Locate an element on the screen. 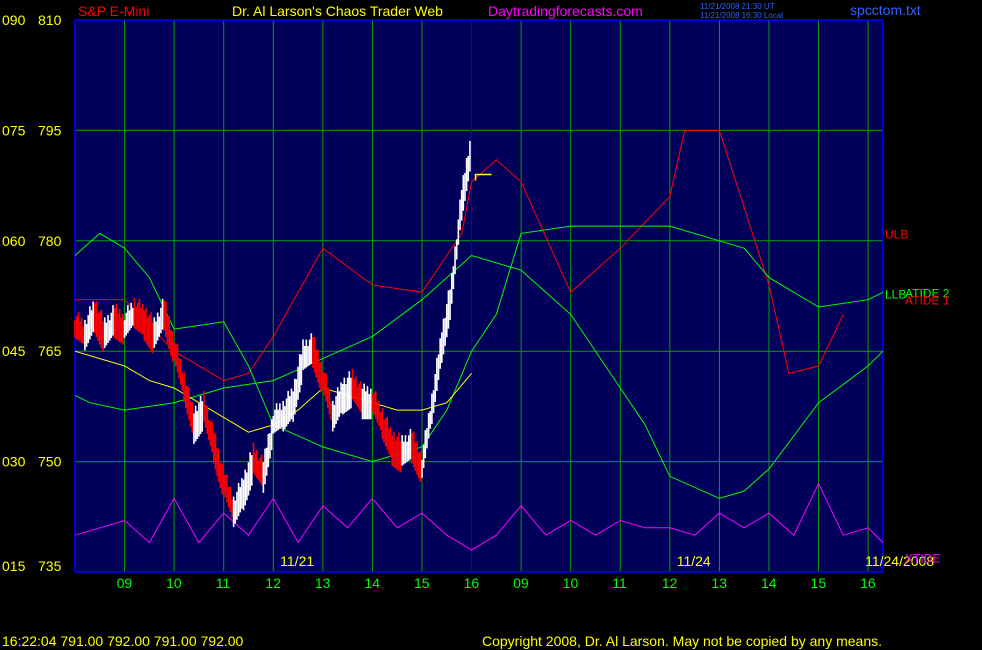 The image size is (982, 650). legend-label: ULB is located at coordinates (896, 234).